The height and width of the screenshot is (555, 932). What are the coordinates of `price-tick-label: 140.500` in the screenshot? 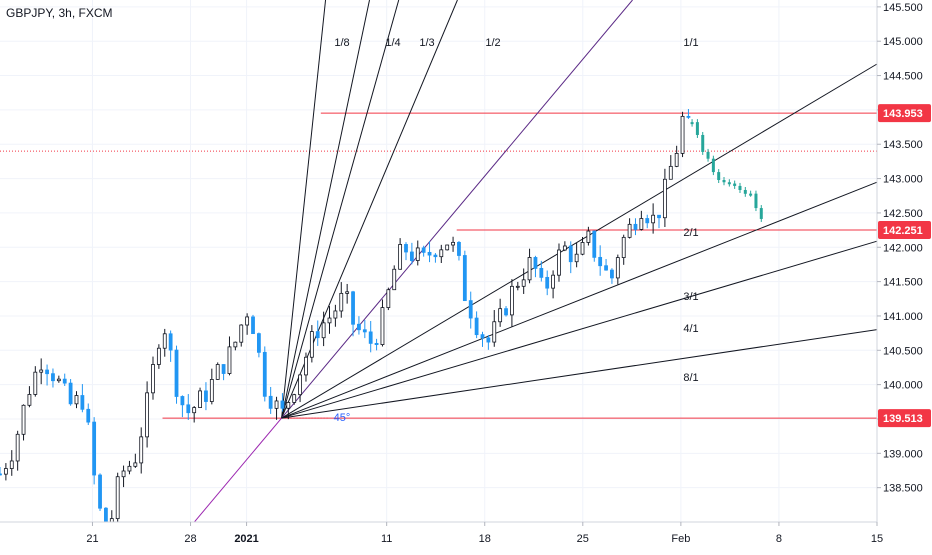 It's located at (903, 351).